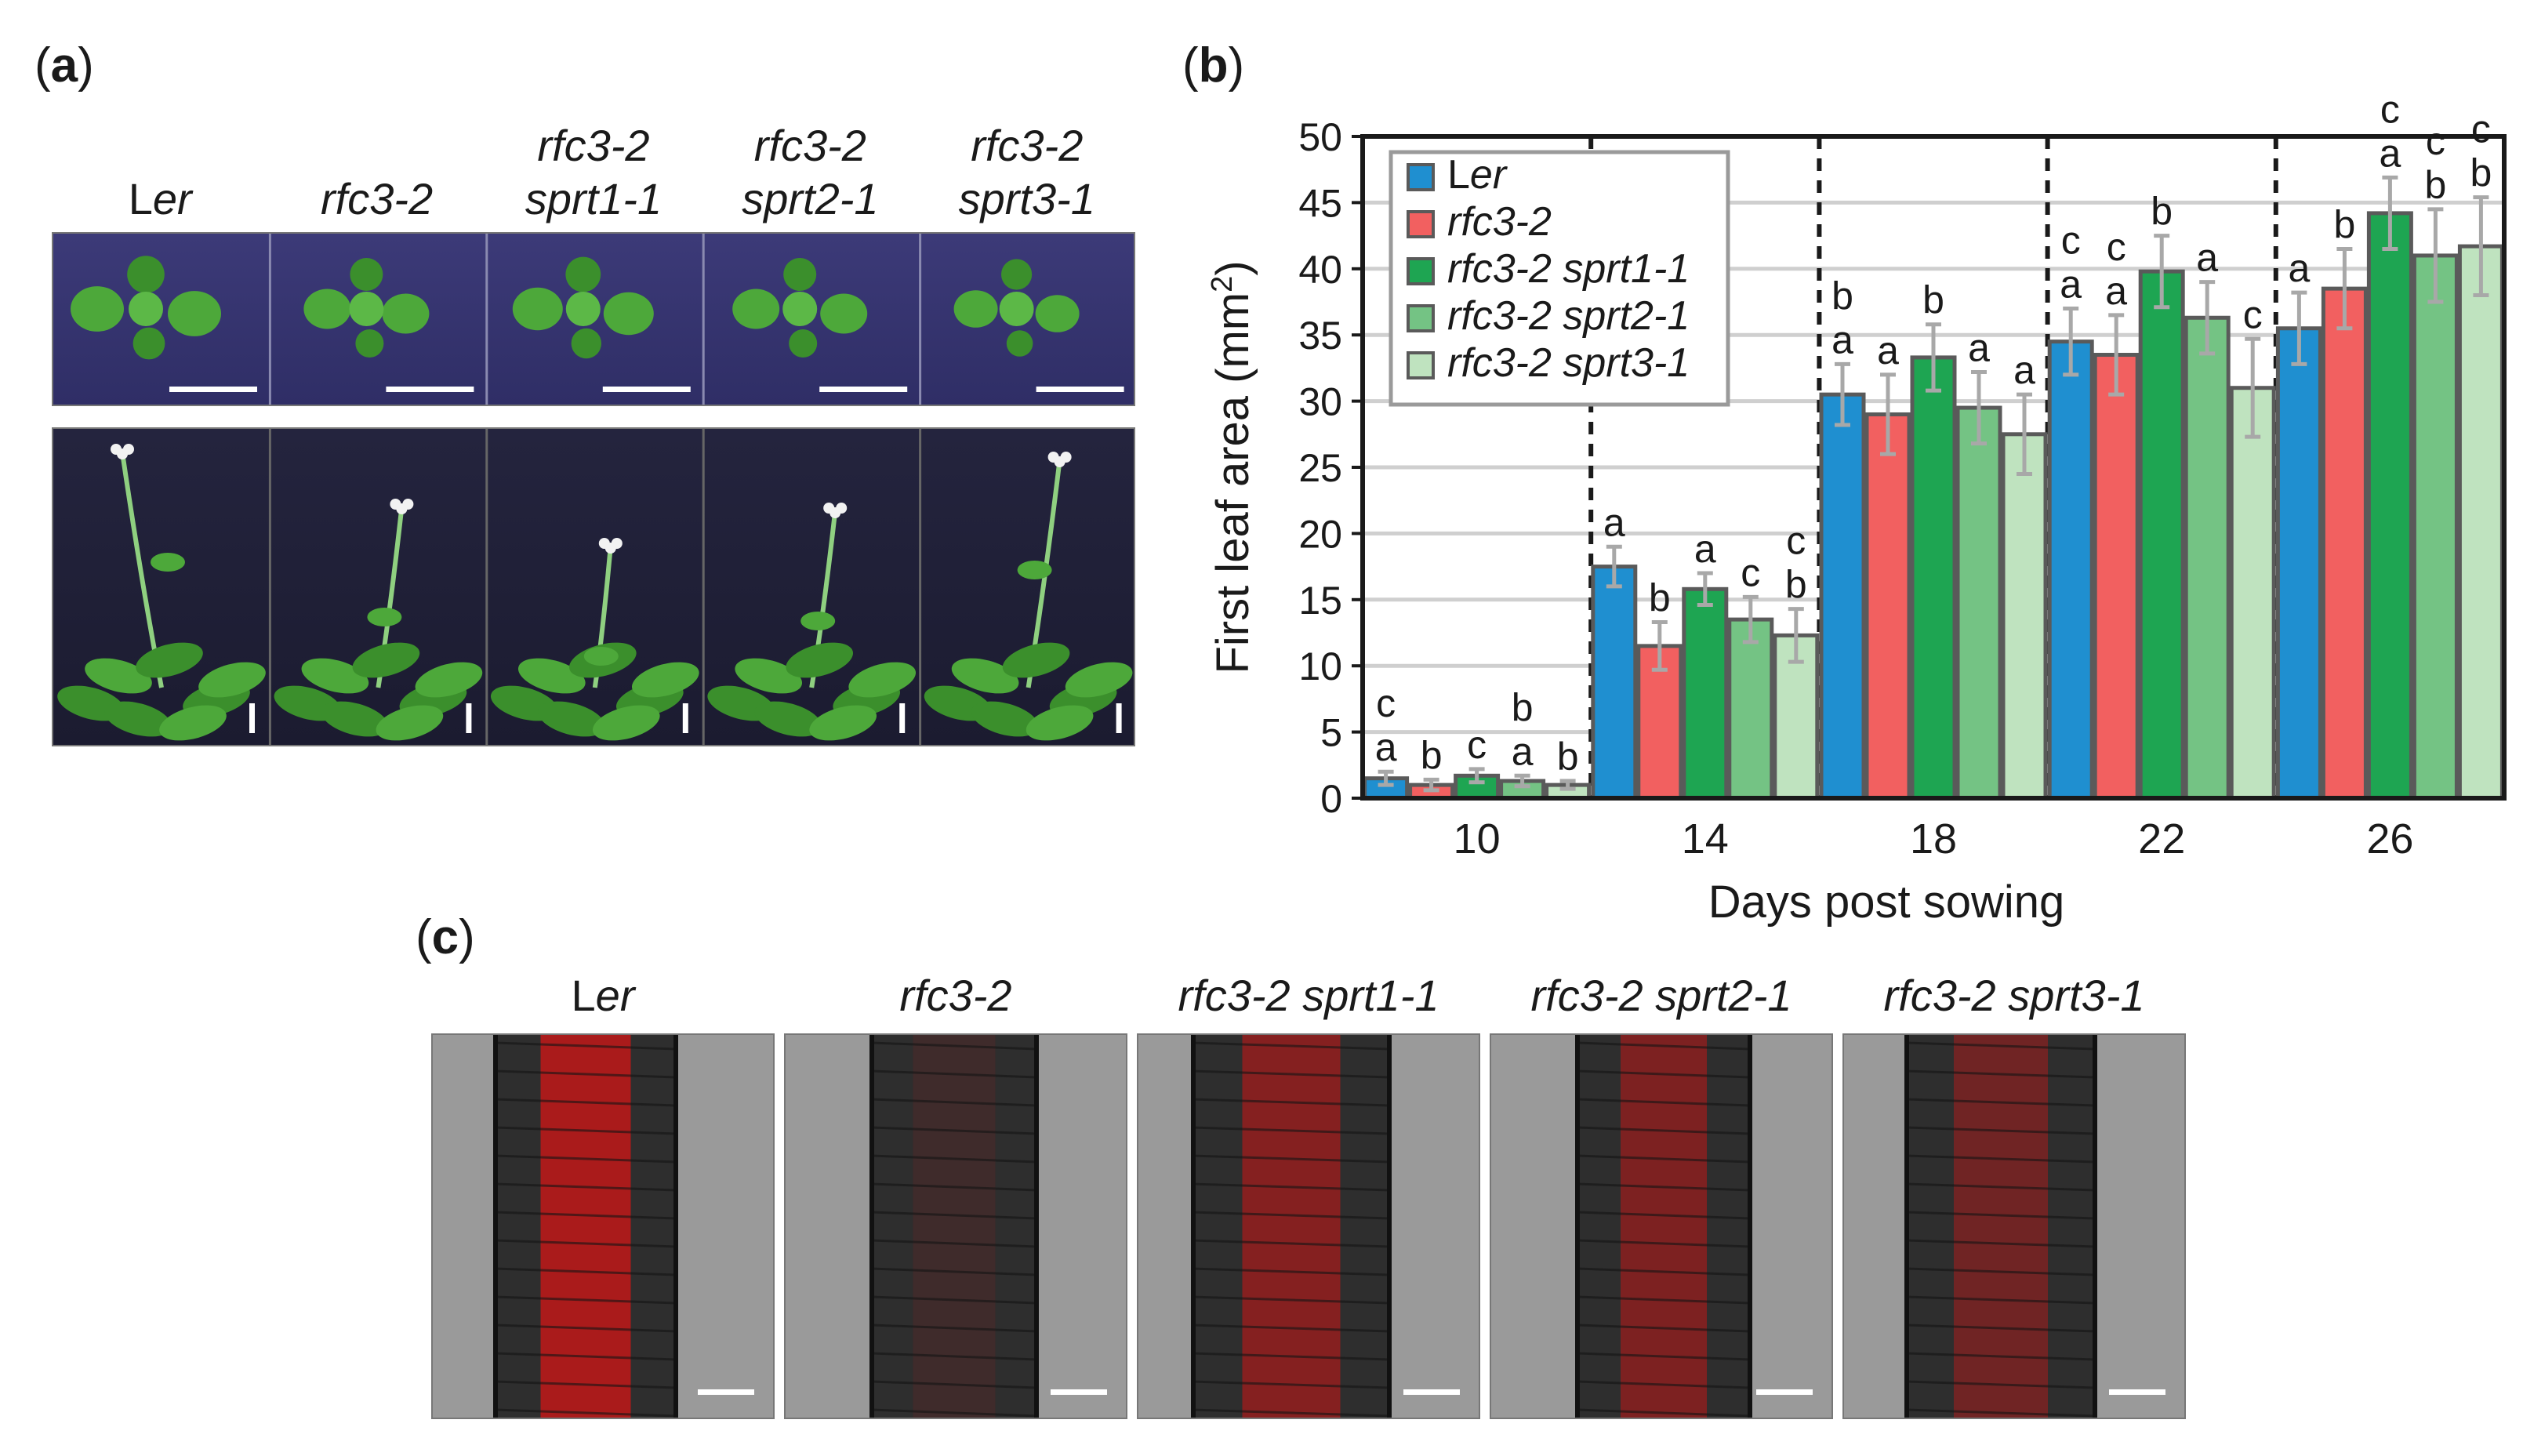 The image size is (2523, 1456). Describe the element at coordinates (593, 172) in the screenshot. I see `genotype-label-a-3: rfc3-2 sprt1-1` at that location.